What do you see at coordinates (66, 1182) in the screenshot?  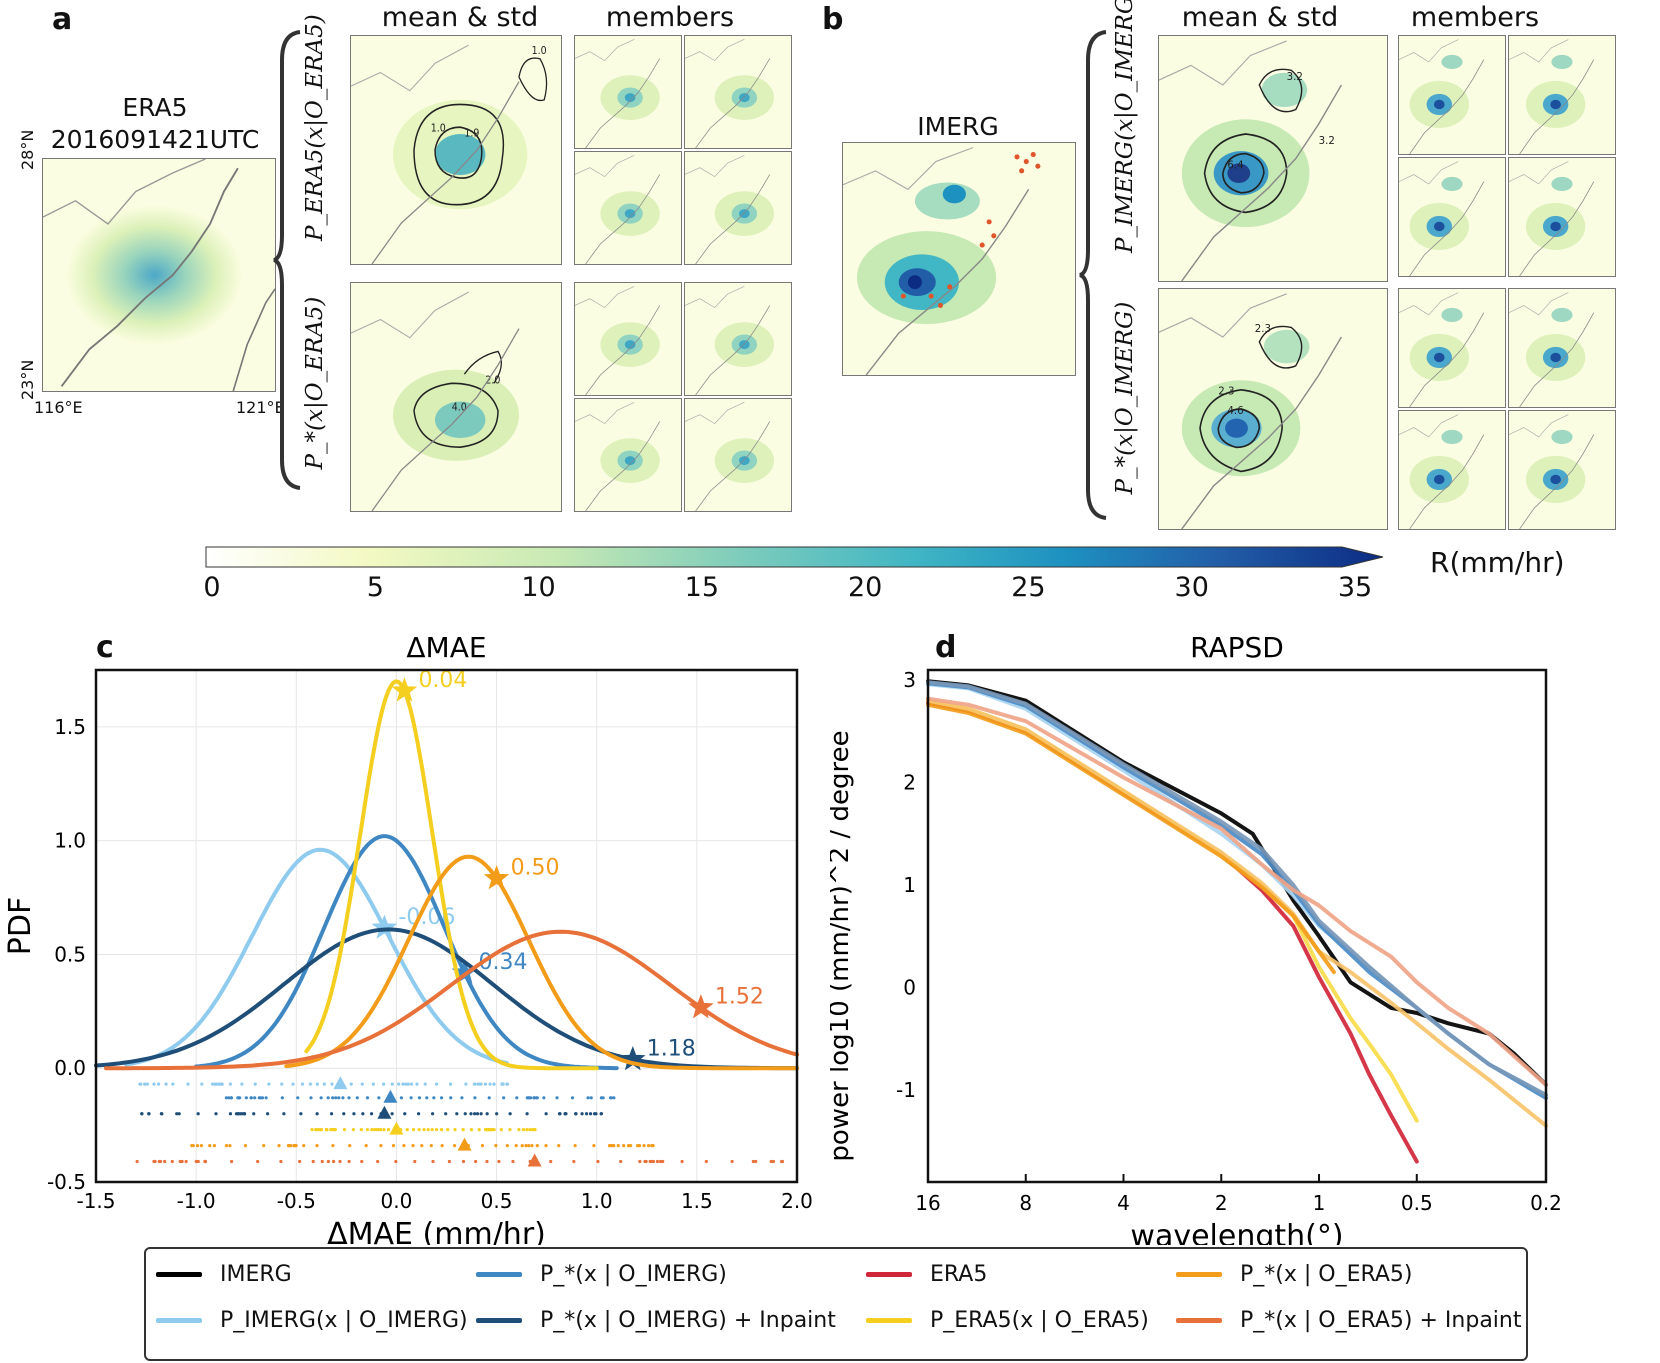 I see `y-tick-label: -0.5` at bounding box center [66, 1182].